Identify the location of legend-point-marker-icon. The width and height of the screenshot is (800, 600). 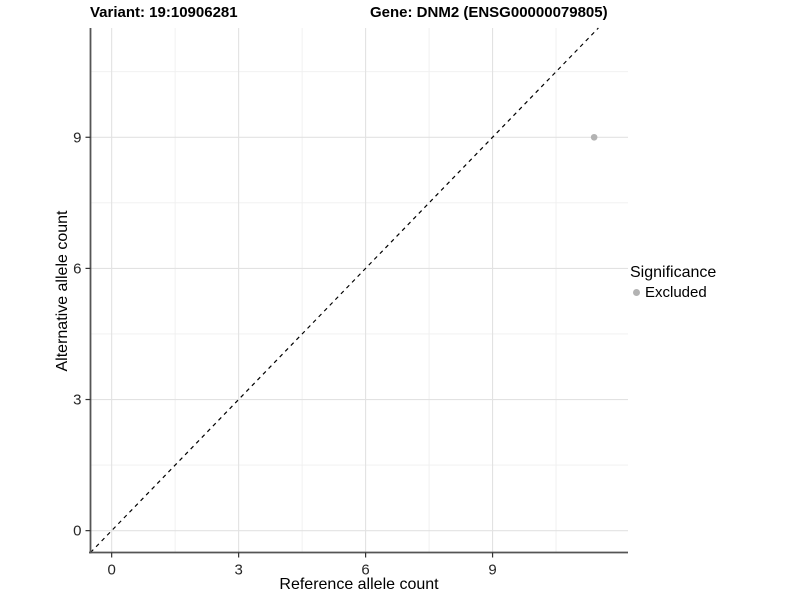
(636, 292).